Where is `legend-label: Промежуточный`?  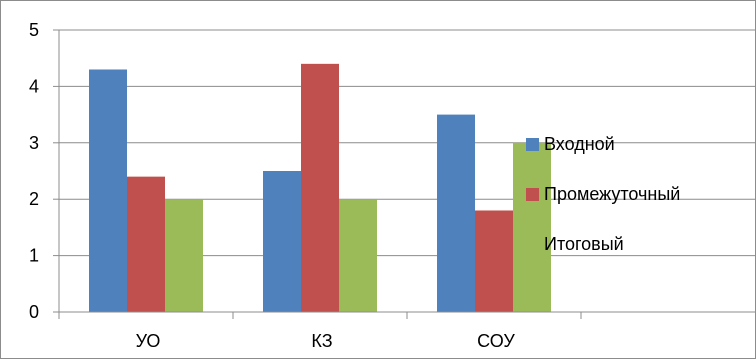 legend-label: Промежуточный is located at coordinates (612, 194).